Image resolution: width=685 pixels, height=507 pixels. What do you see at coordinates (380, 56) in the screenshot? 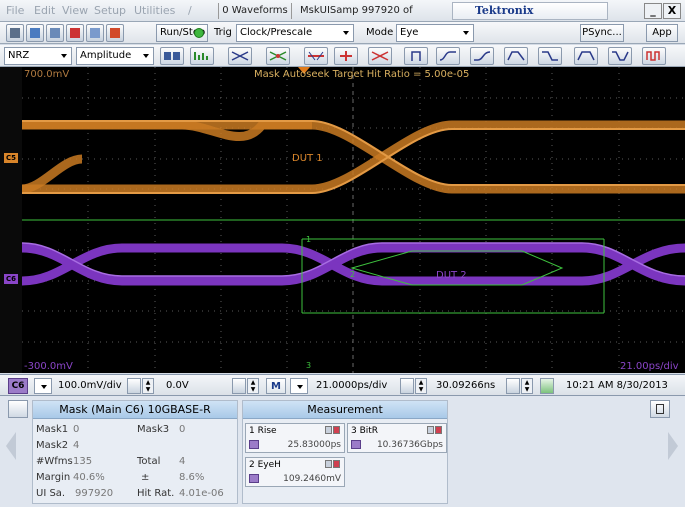
I see `meas-eye-height-icon` at bounding box center [380, 56].